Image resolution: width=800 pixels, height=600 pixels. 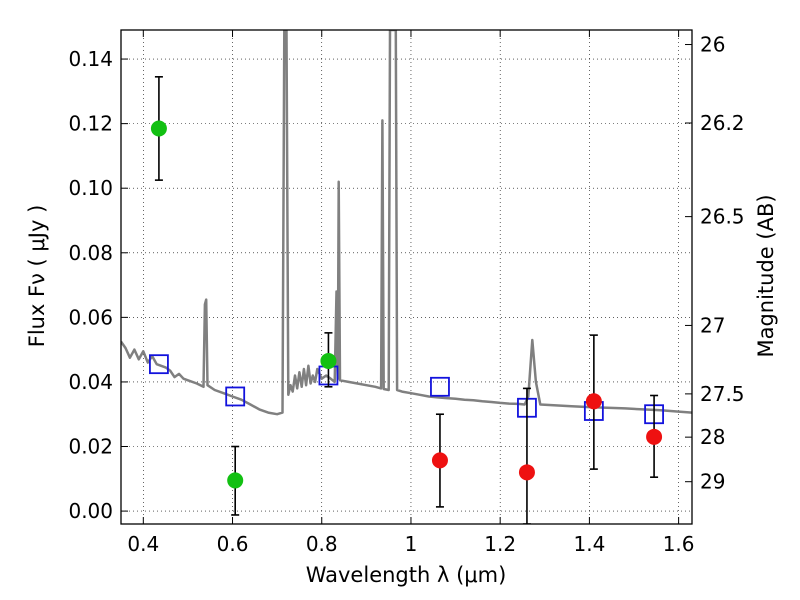 What do you see at coordinates (589, 544) in the screenshot?
I see `x-tick-label: 1.4` at bounding box center [589, 544].